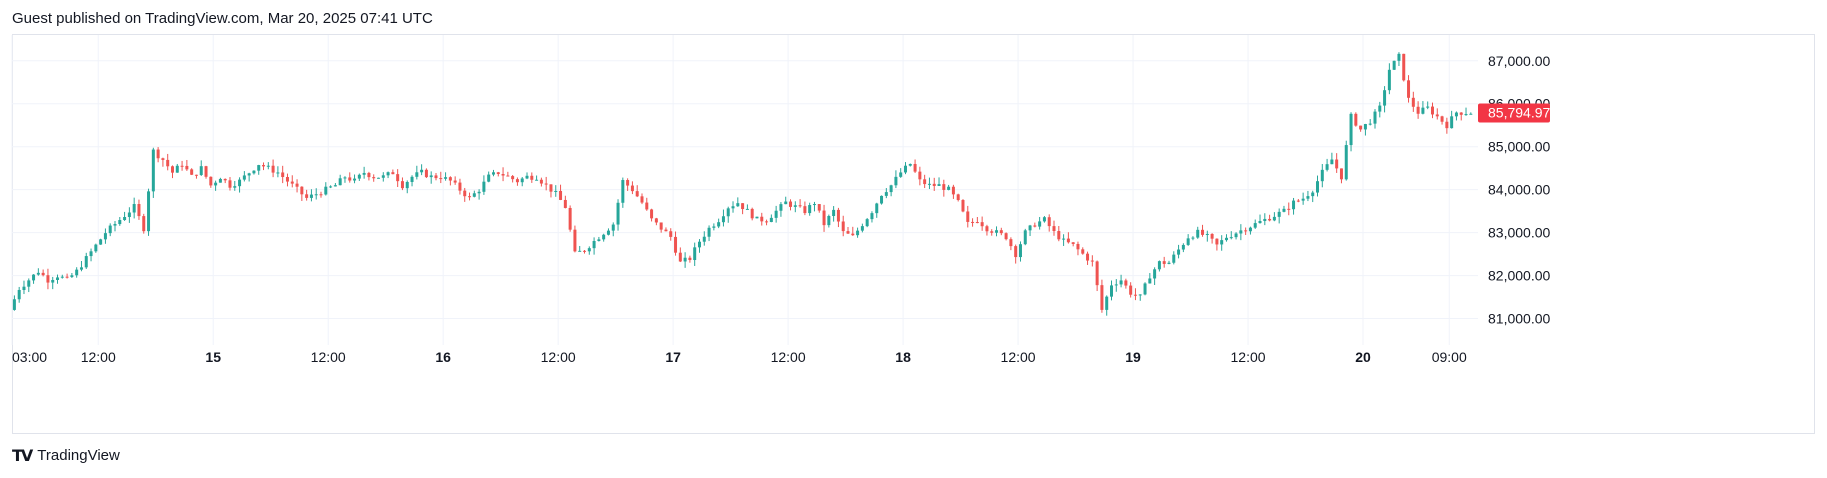 The height and width of the screenshot is (478, 1827). What do you see at coordinates (1519, 113) in the screenshot?
I see `last-price-label: 85,794.97` at bounding box center [1519, 113].